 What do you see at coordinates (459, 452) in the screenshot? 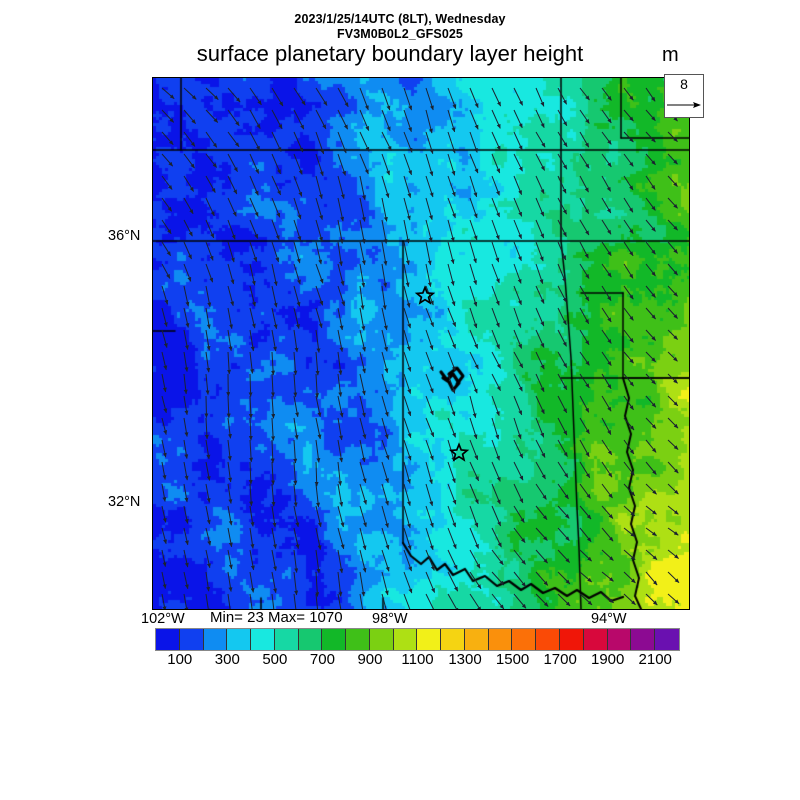
I see `station-star-south` at bounding box center [459, 452].